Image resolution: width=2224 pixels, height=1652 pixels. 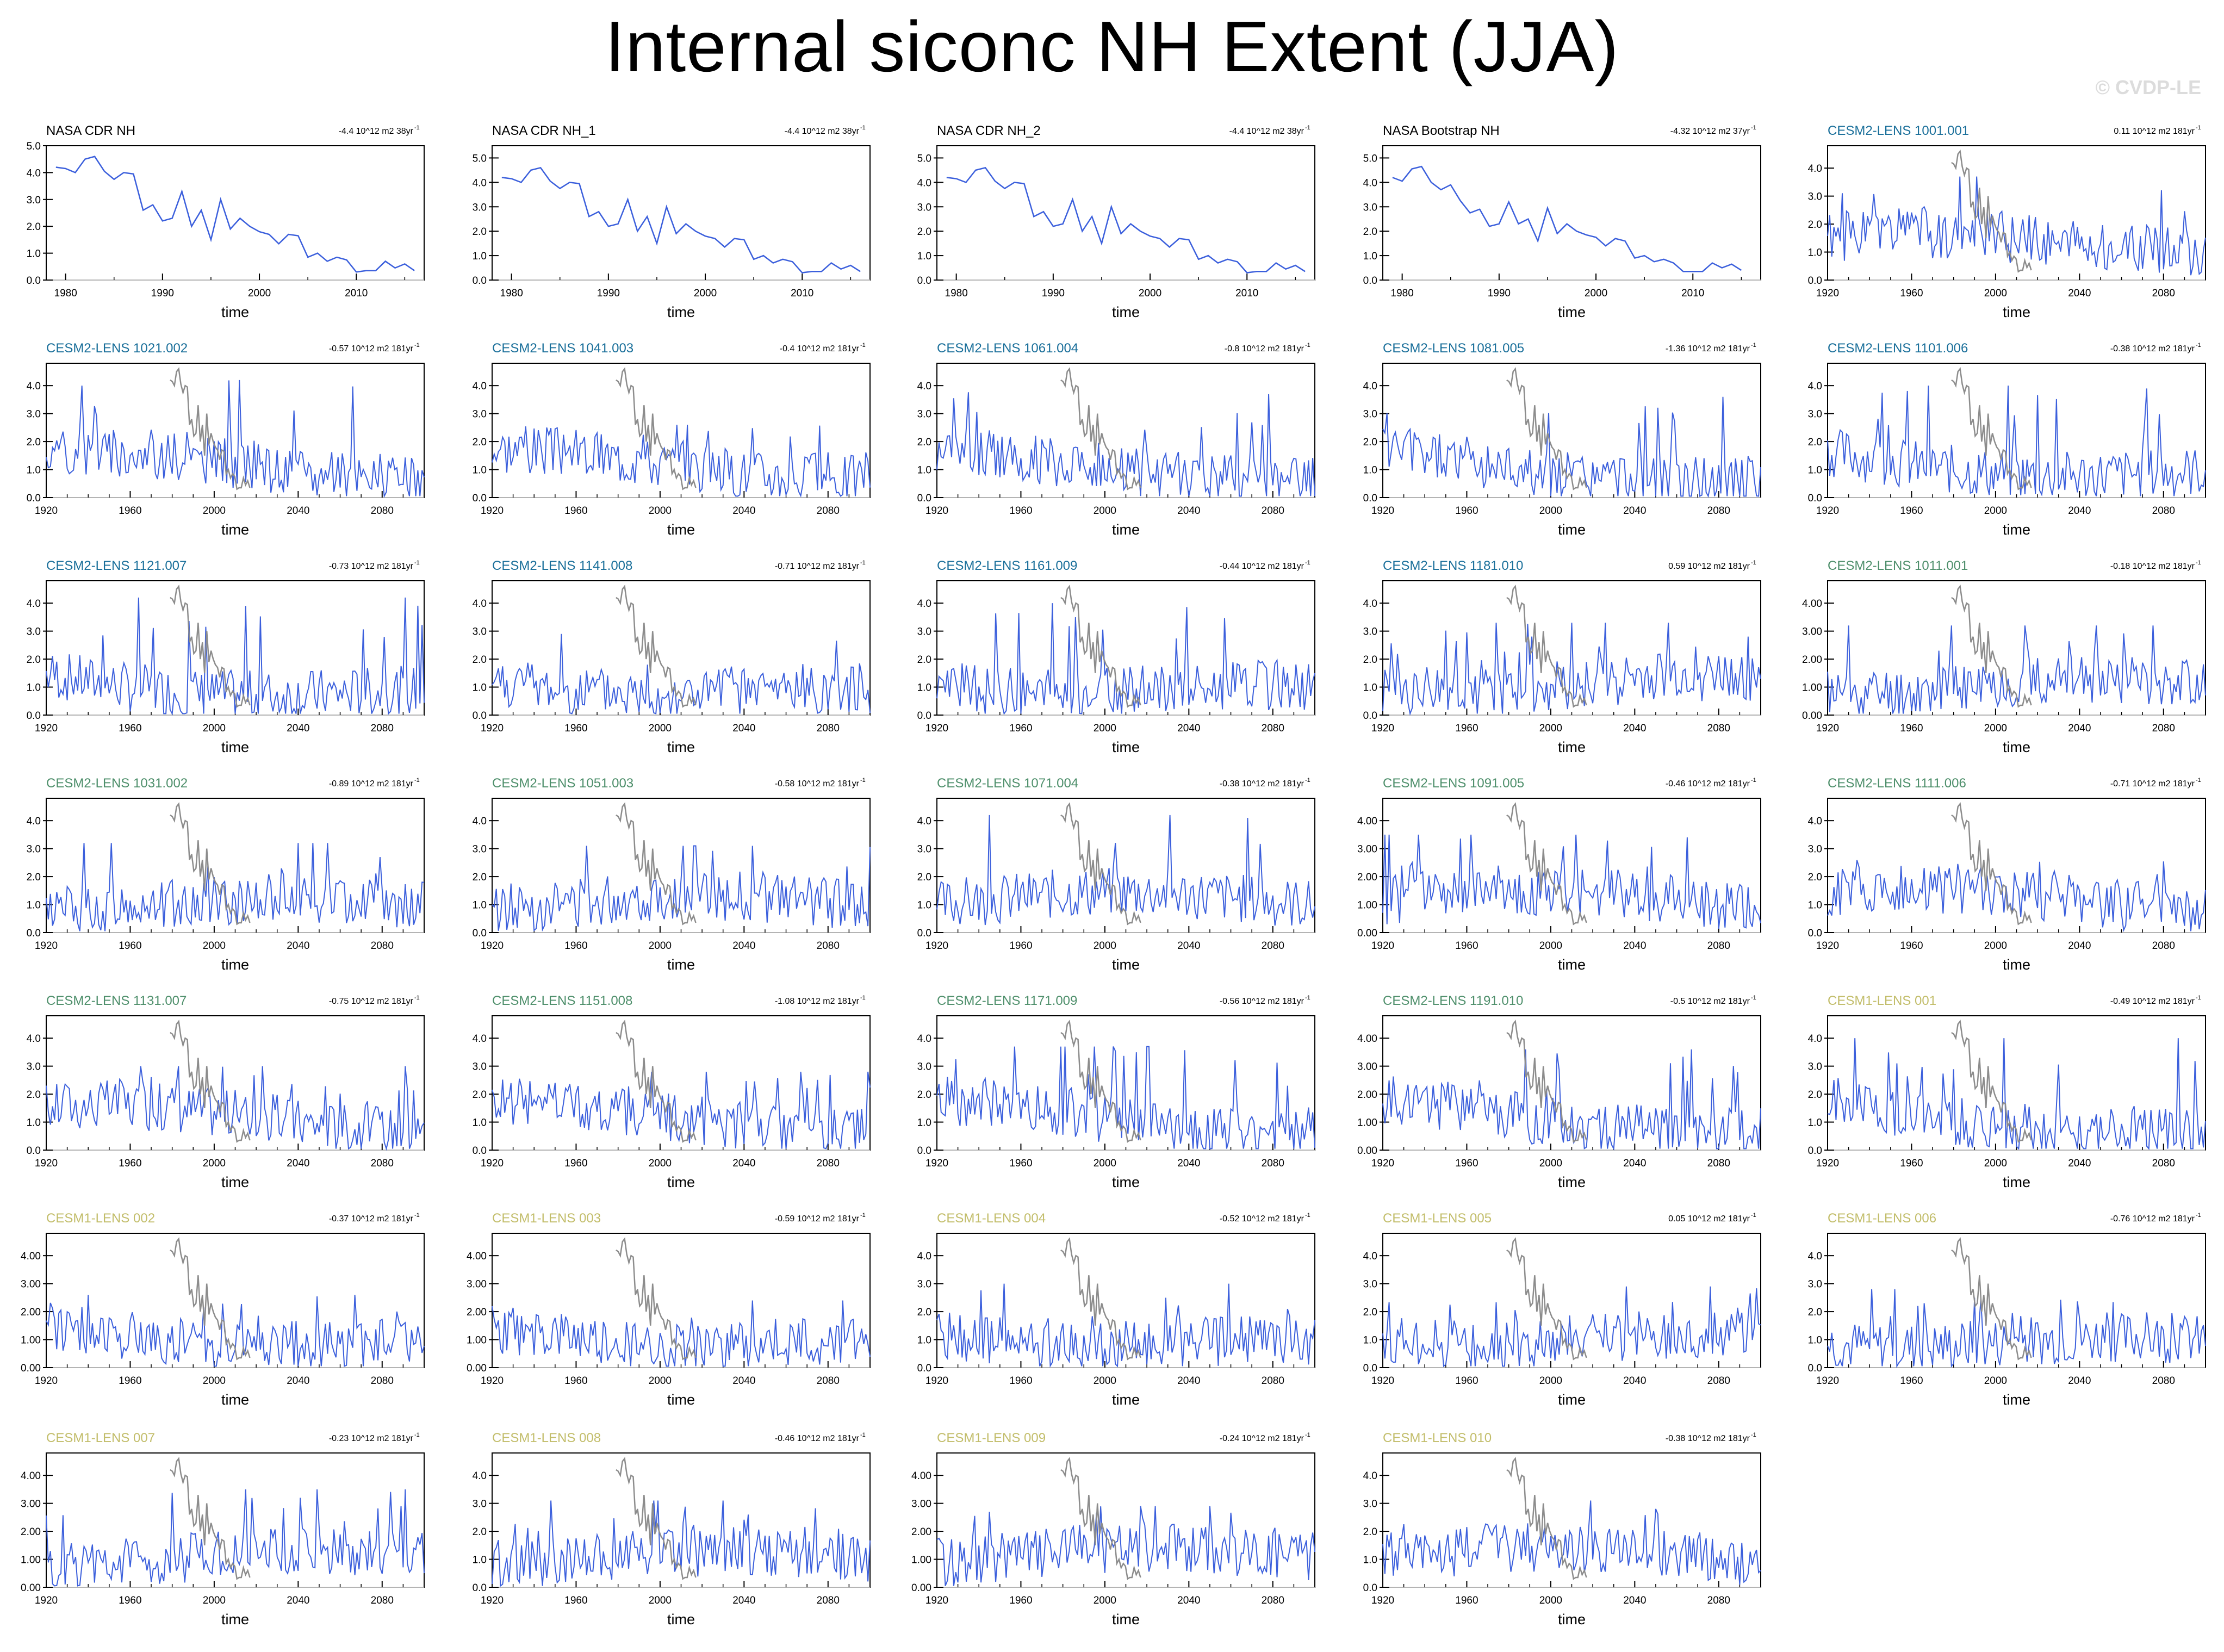 I want to click on panel-title: CESM2-LENS 1101.006, so click(x=1898, y=348).